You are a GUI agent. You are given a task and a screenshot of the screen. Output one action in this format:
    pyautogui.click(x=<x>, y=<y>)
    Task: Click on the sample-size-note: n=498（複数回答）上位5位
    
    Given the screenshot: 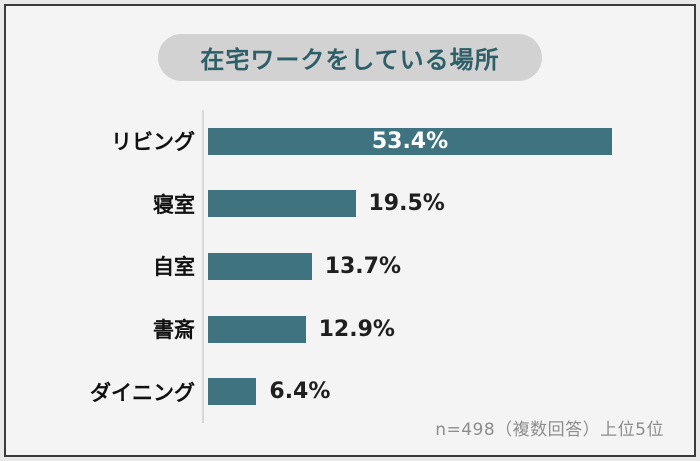 What is the action you would take?
    pyautogui.click(x=549, y=430)
    